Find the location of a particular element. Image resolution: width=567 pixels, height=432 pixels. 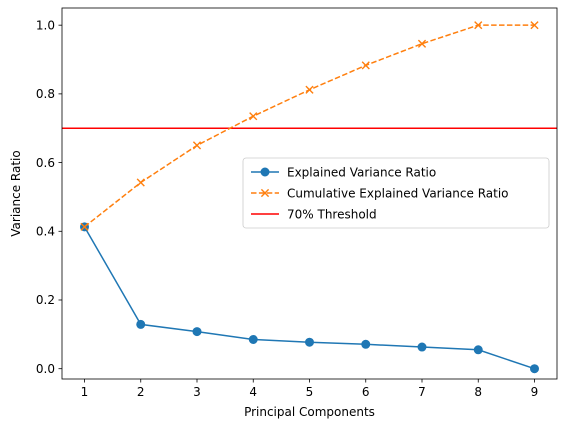

y-tick-label: 0.2 is located at coordinates (45, 300).